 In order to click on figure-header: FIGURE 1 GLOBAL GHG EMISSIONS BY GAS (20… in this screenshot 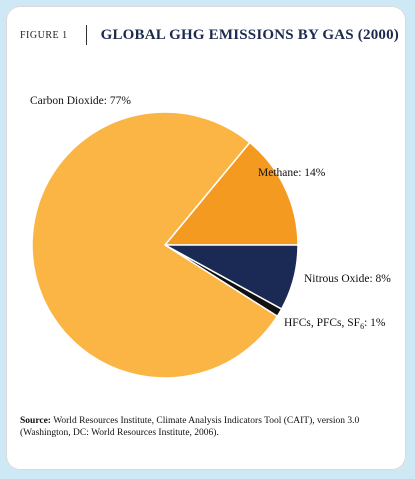, I will do `click(209, 35)`.